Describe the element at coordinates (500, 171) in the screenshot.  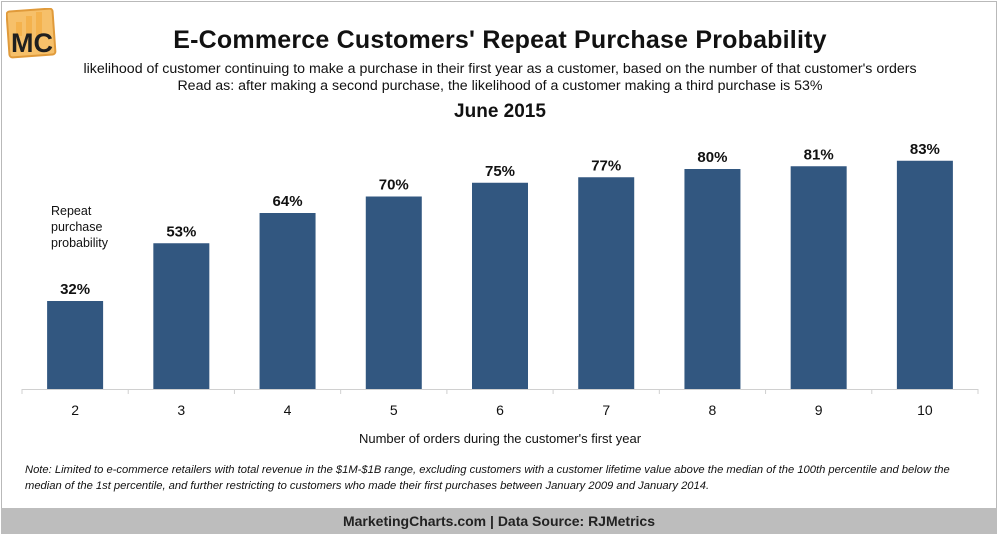
I see `data-label-6: 75%` at that location.